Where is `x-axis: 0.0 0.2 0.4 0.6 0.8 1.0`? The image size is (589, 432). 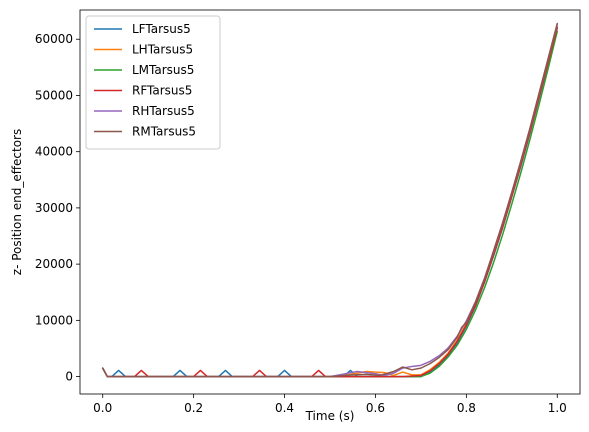
x-axis: 0.0 0.2 0.4 0.6 0.8 1.0 is located at coordinates (330, 404).